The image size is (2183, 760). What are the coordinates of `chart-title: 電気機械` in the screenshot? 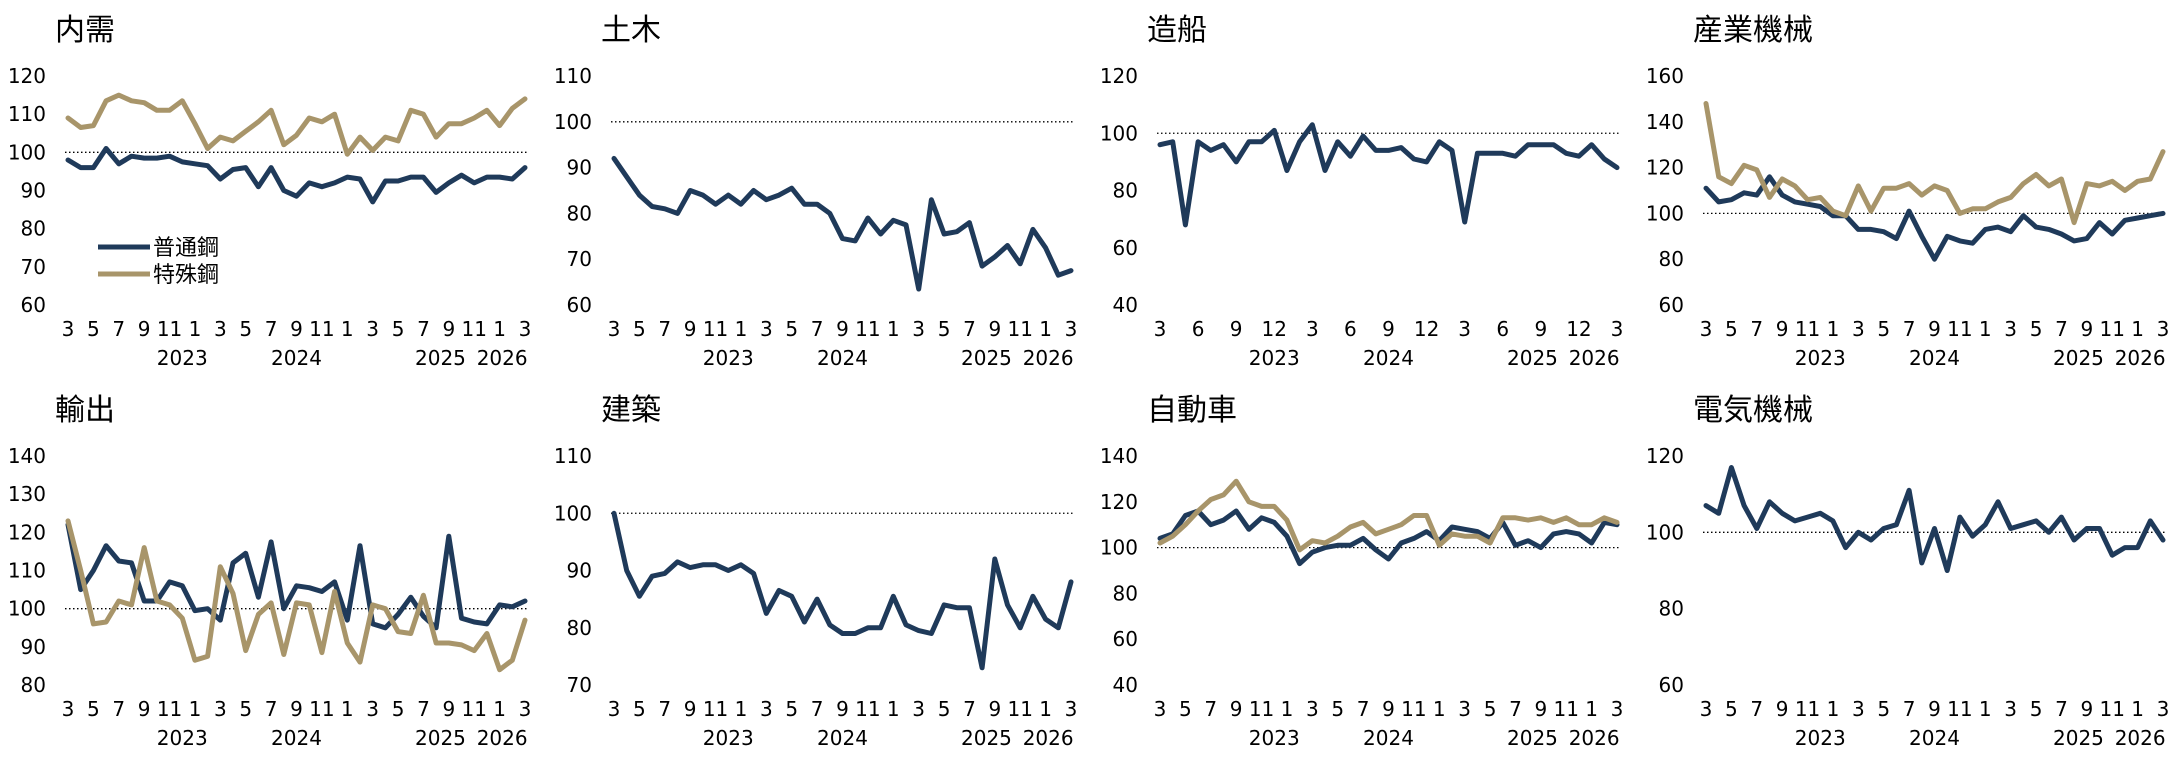 It's located at (1753, 410).